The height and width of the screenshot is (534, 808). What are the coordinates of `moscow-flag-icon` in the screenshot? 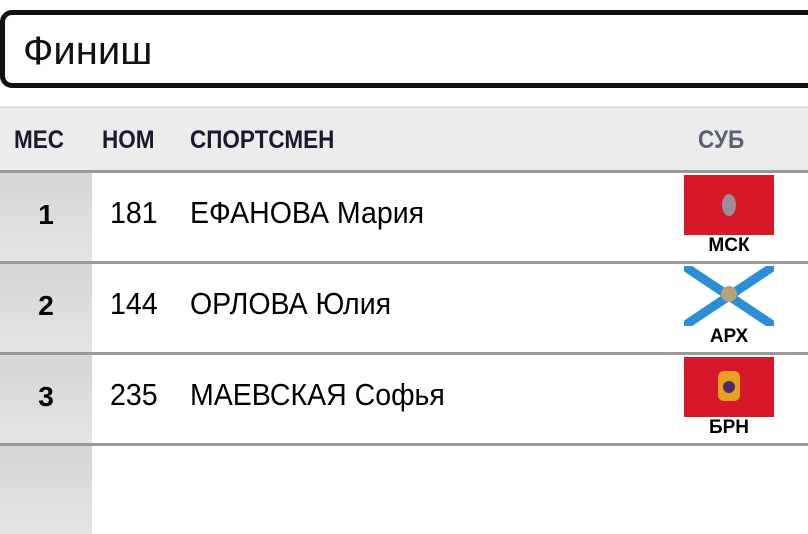 It's located at (729, 205).